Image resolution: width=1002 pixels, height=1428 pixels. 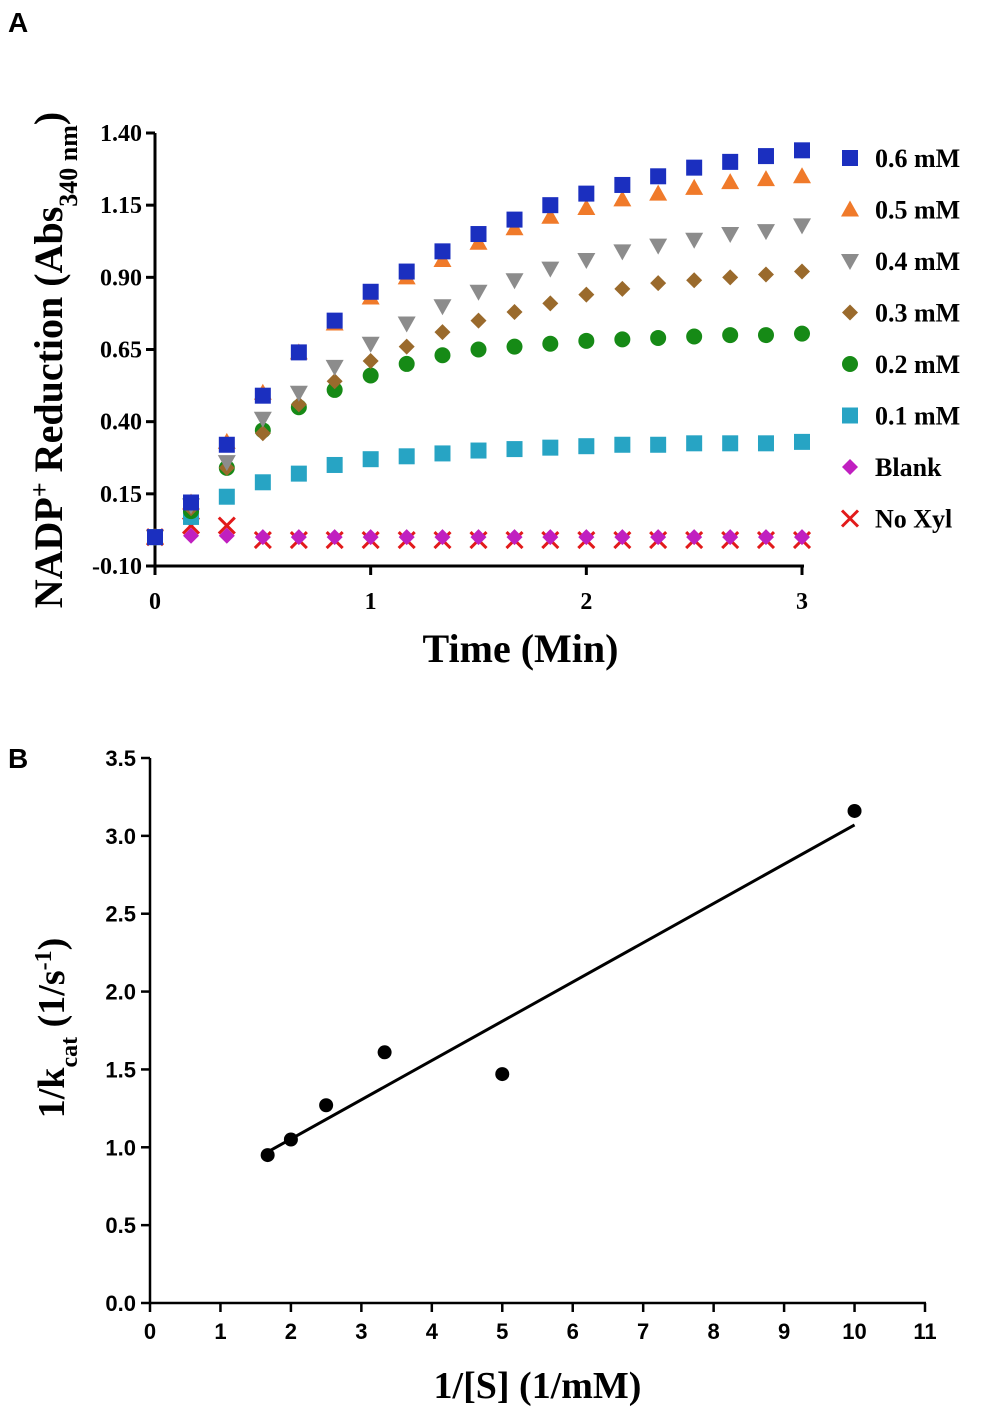 What do you see at coordinates (901, 364) in the screenshot?
I see `legend-item: 0.2 mM` at bounding box center [901, 364].